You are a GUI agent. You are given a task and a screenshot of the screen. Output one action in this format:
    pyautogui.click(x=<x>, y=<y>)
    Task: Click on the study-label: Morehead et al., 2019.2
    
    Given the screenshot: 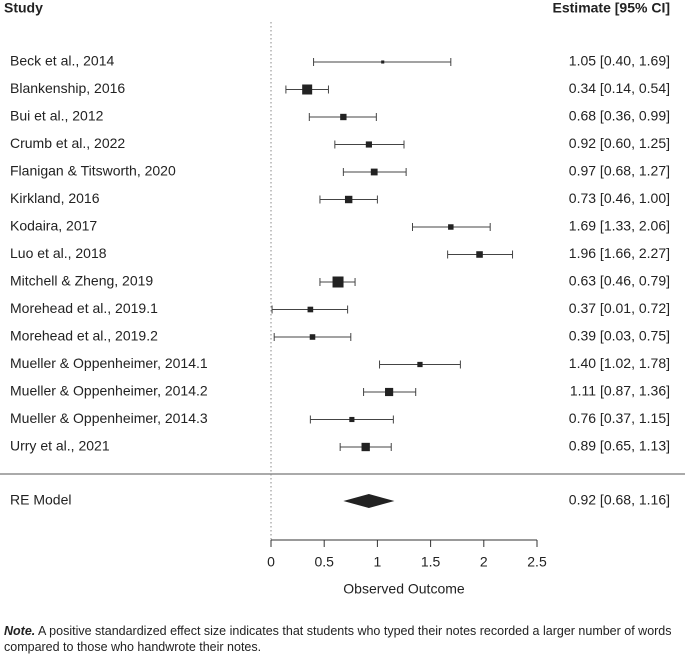 What is the action you would take?
    pyautogui.click(x=84, y=336)
    